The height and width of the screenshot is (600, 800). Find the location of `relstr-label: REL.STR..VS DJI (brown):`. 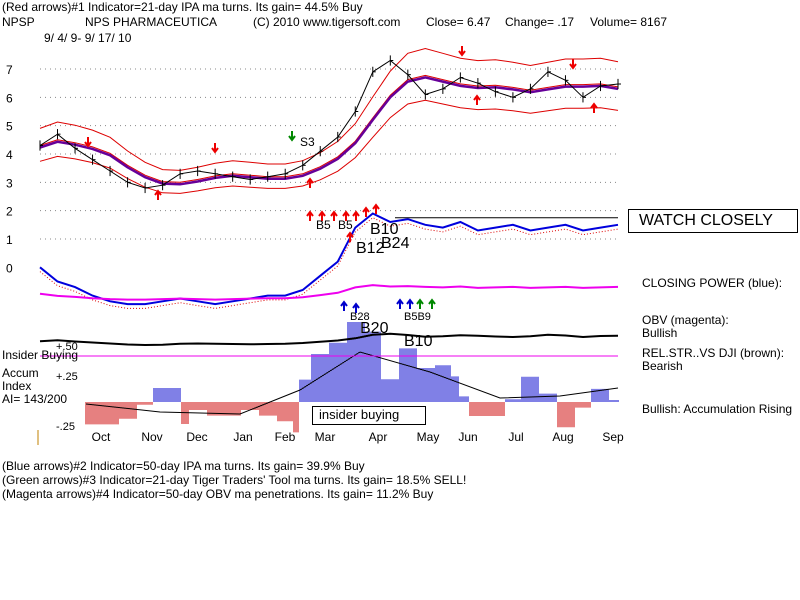

relstr-label: REL.STR..VS DJI (brown): is located at coordinates (713, 353).